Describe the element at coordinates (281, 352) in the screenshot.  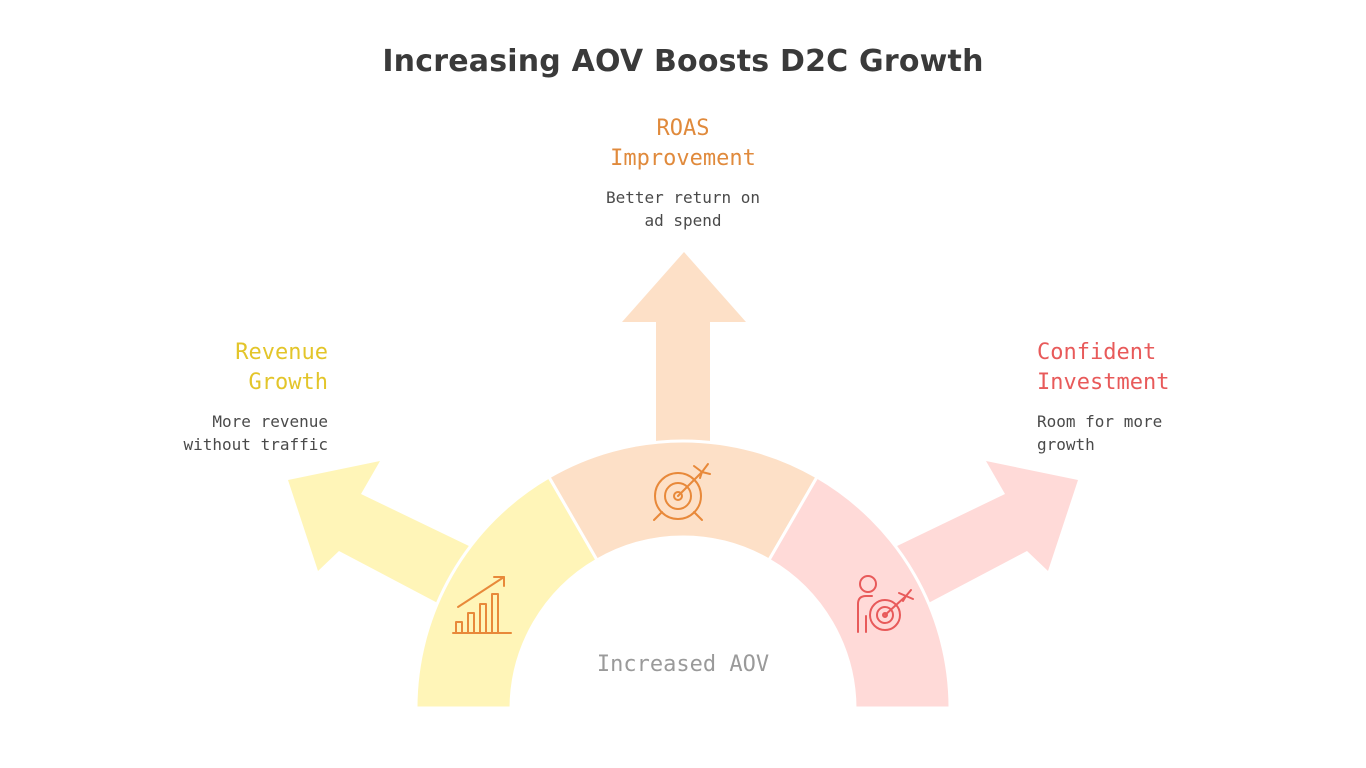
I see `revenue-heading-line-1: Revenue` at that location.